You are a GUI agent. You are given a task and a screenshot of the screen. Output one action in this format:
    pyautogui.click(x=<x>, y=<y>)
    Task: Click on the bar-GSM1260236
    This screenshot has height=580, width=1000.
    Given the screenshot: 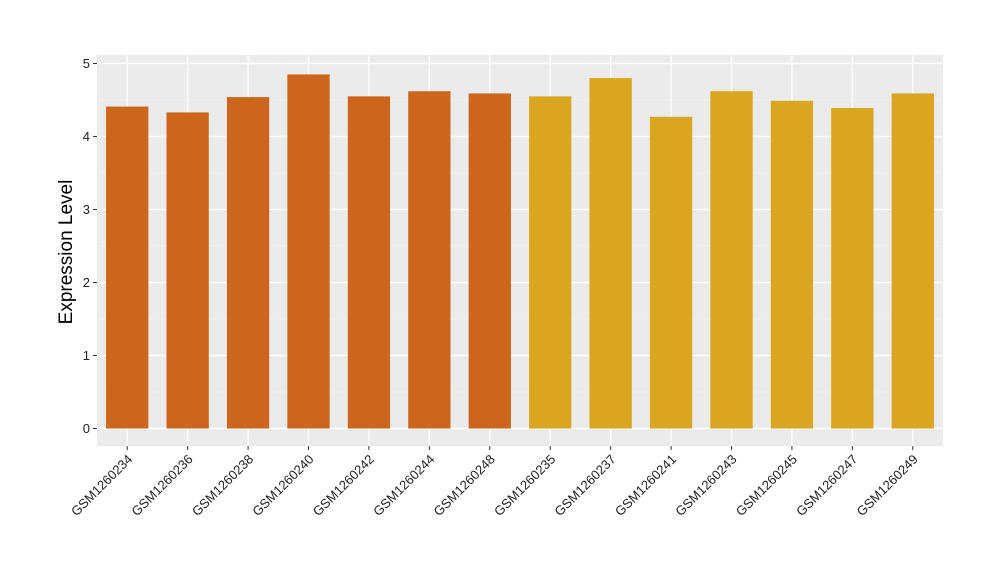 What is the action you would take?
    pyautogui.click(x=187, y=270)
    